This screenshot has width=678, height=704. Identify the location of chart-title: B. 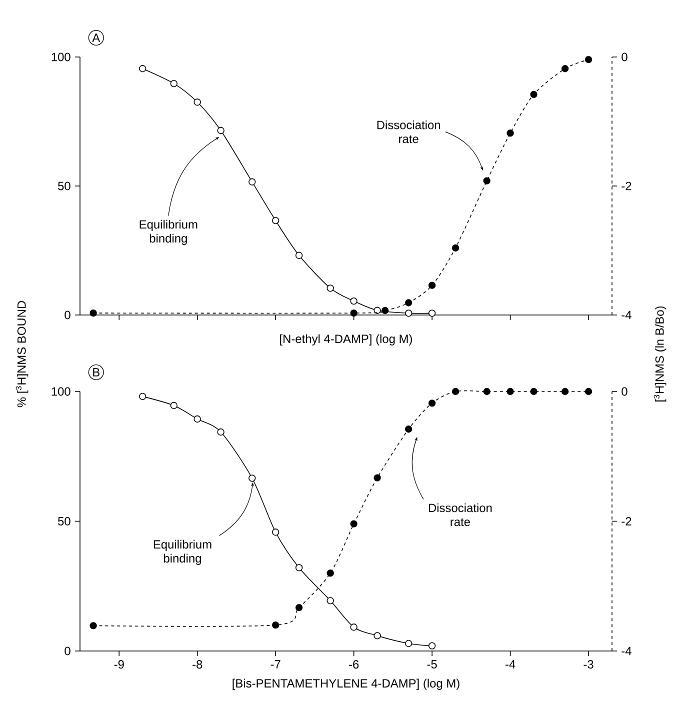
(96, 372).